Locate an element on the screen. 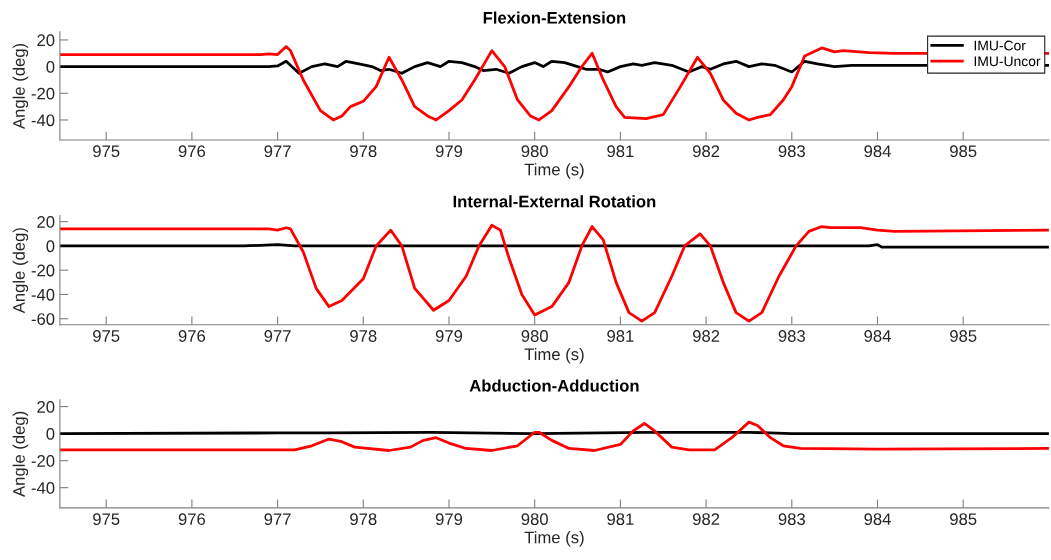  chart-title: Flexion-Extension is located at coordinates (554, 17).